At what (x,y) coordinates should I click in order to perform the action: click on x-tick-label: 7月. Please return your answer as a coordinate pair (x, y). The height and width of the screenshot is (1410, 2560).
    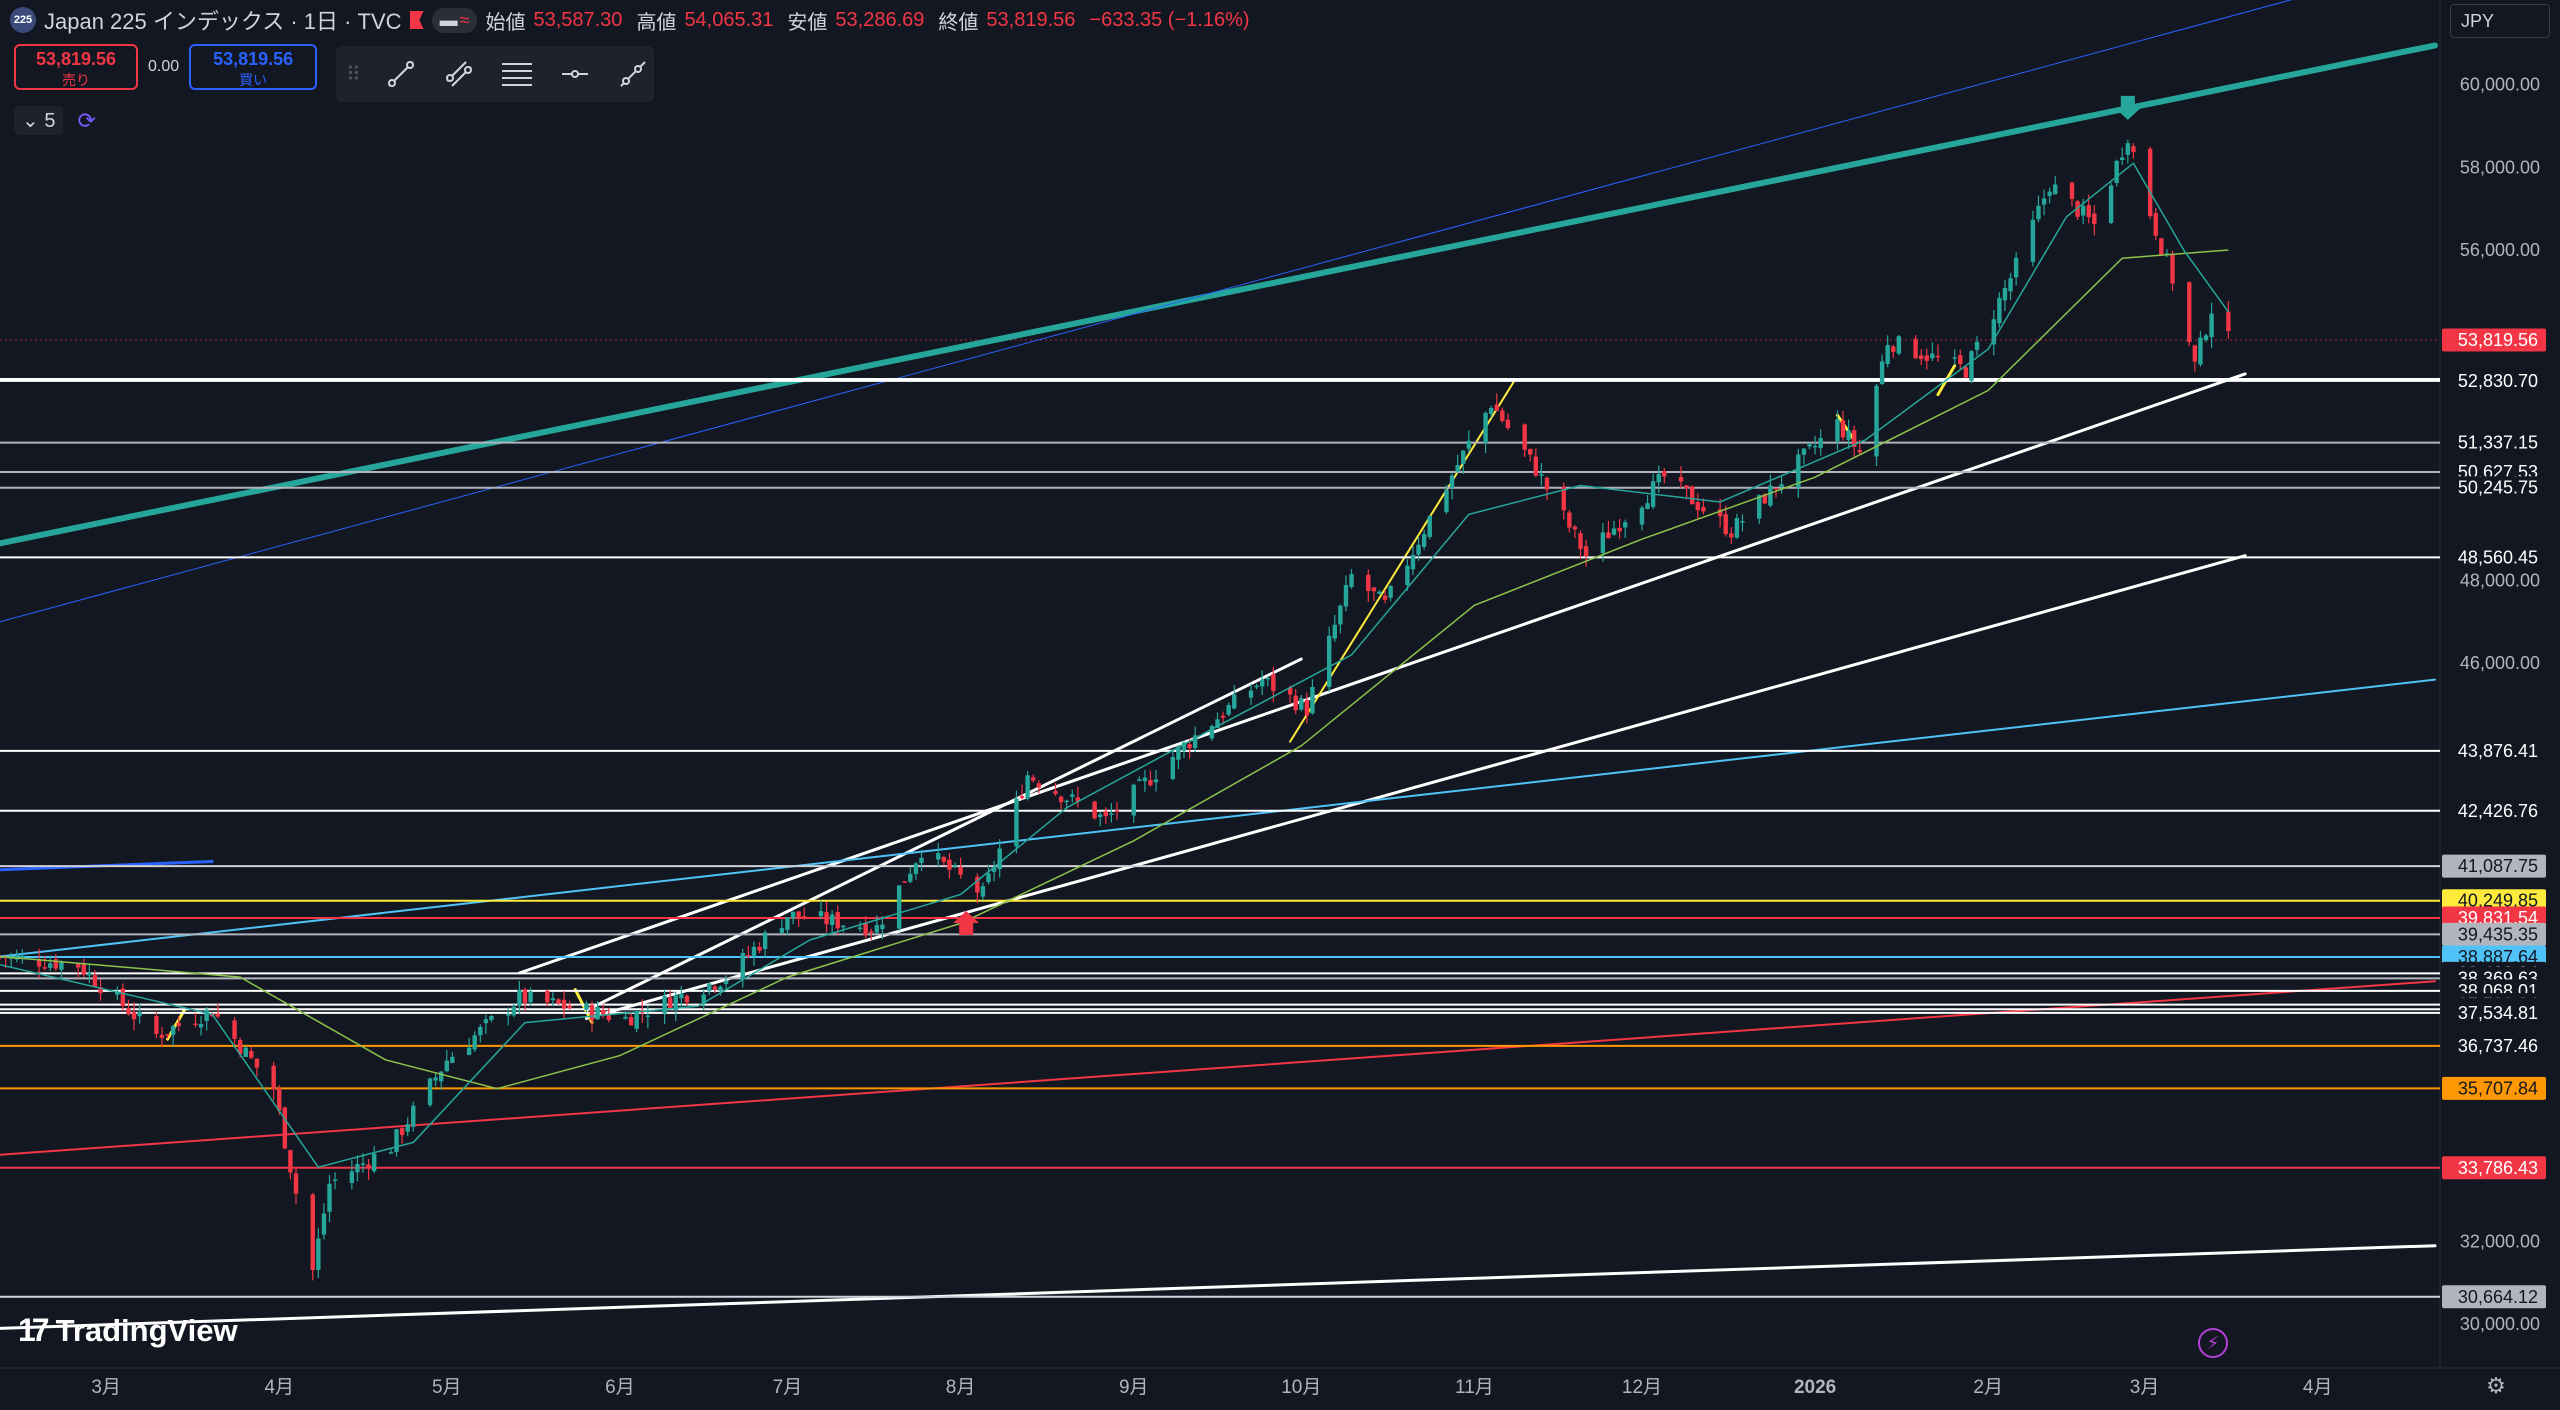
    Looking at the image, I should click on (788, 1387).